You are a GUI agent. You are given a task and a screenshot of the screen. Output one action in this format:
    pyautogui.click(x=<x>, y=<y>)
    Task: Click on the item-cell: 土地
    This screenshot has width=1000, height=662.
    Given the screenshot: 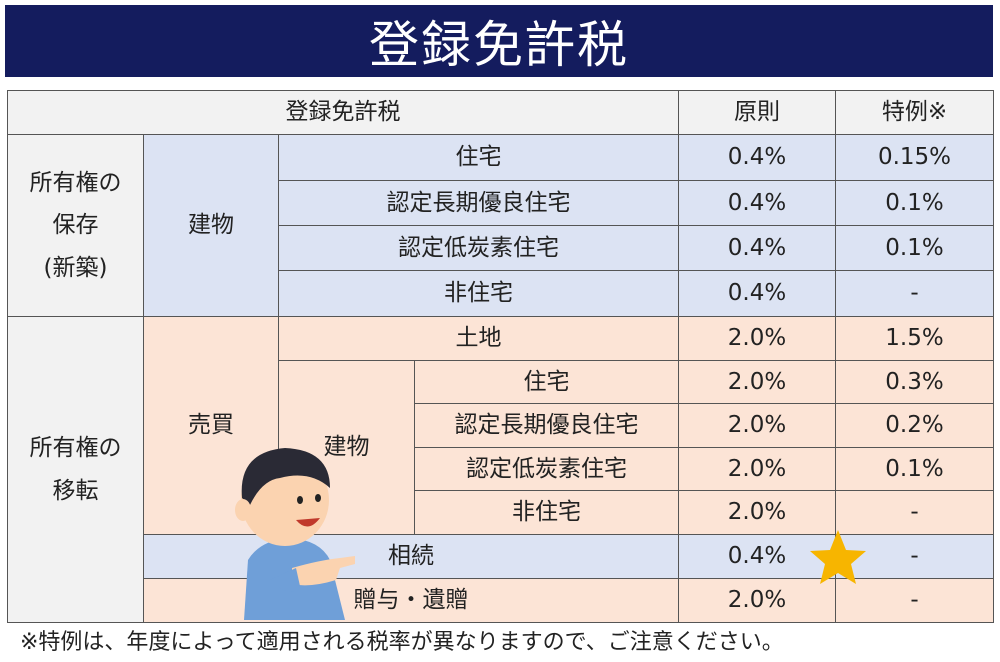 What is the action you would take?
    pyautogui.click(x=478, y=338)
    